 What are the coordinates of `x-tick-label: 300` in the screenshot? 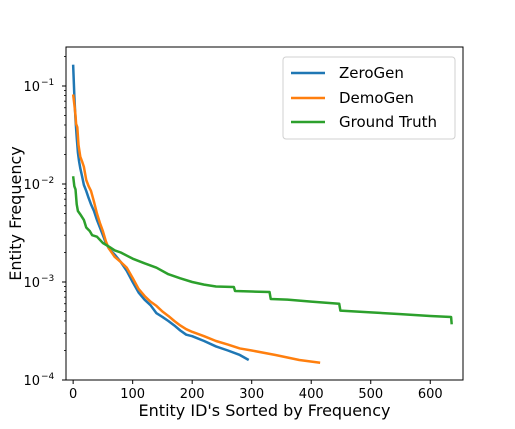 It's located at (251, 394).